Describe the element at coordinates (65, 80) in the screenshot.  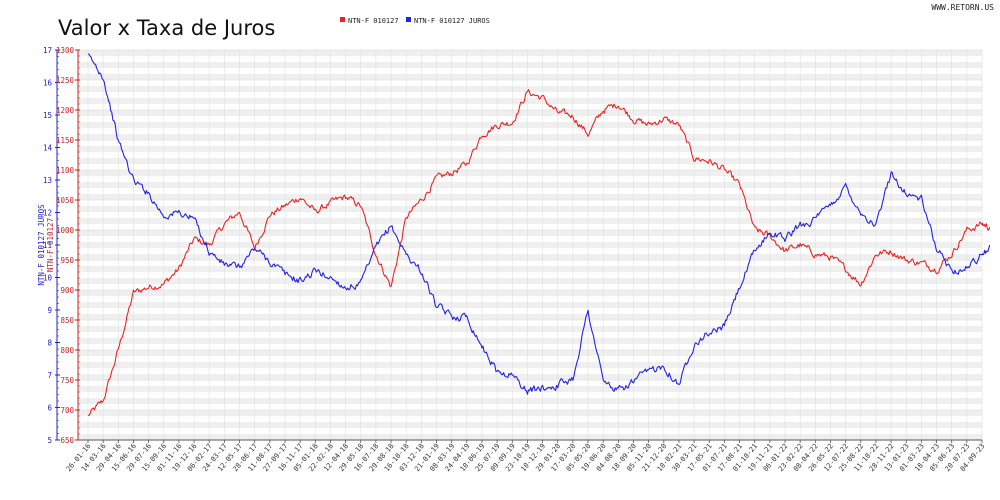
I see `right-tick-label: 1250` at that location.